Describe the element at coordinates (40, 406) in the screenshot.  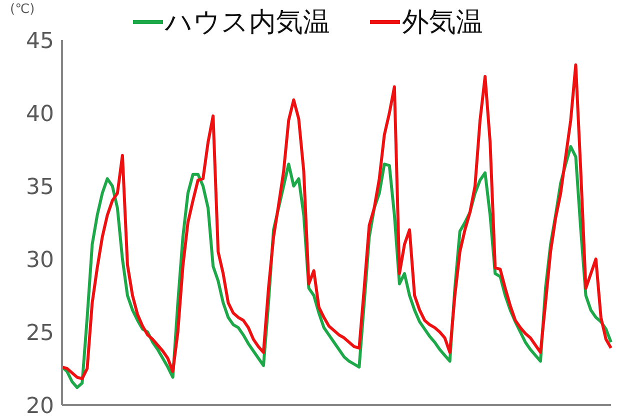
I see `y-tick-label: 20` at that location.